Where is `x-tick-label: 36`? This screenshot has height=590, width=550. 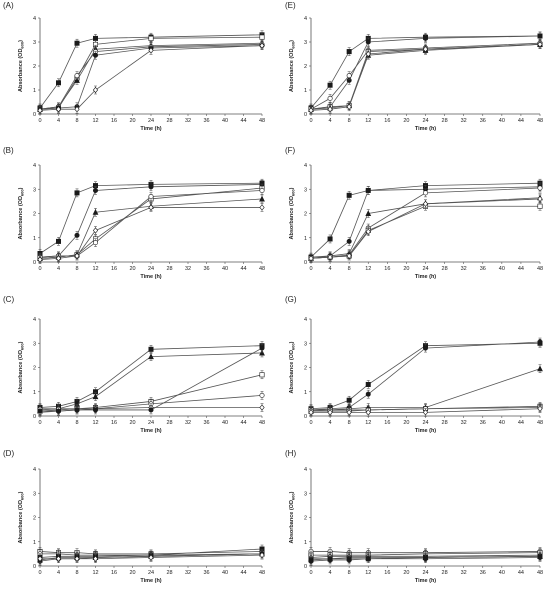 x-tick-label: 36 is located at coordinates (206, 423).